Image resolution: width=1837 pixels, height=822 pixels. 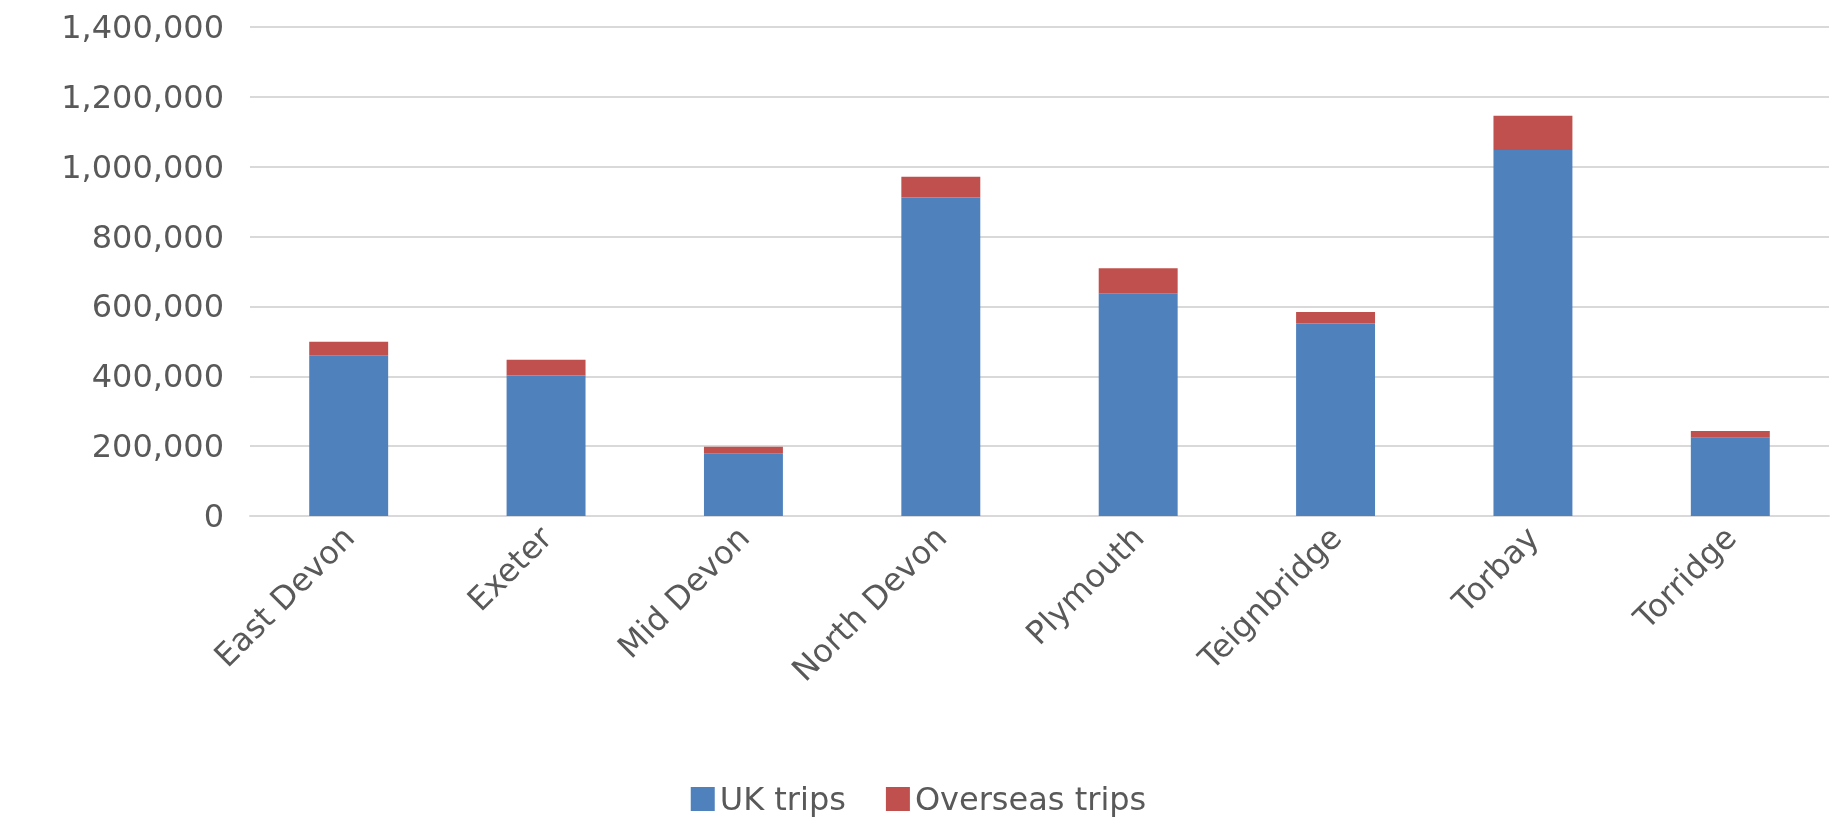 What do you see at coordinates (142, 166) in the screenshot?
I see `y-tick-label: 1,000,000` at bounding box center [142, 166].